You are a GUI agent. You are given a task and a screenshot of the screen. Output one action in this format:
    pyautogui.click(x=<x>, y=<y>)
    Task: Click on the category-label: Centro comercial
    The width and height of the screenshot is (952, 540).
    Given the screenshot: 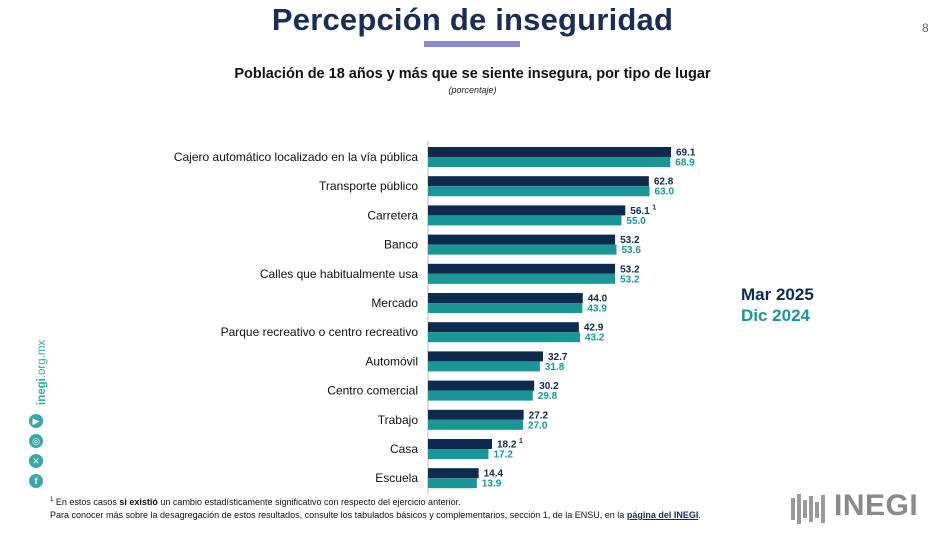 What is the action you would take?
    pyautogui.click(x=372, y=391)
    